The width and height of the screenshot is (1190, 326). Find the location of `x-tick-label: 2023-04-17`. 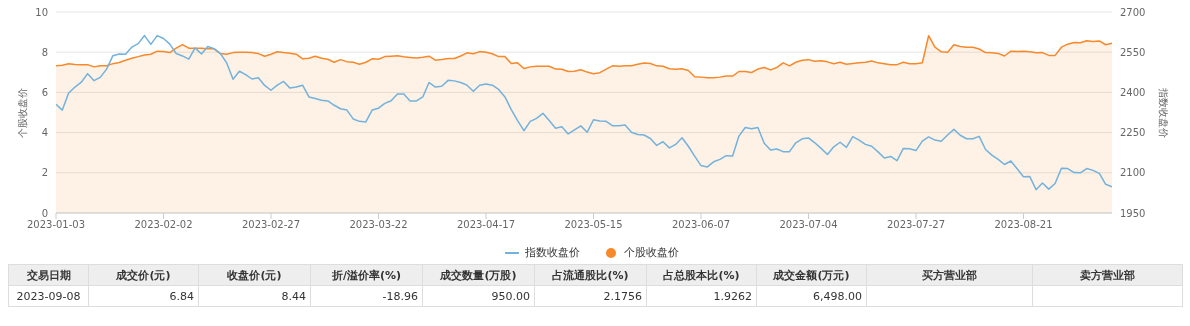

x-tick-label: 2023-04-17 is located at coordinates (486, 225).